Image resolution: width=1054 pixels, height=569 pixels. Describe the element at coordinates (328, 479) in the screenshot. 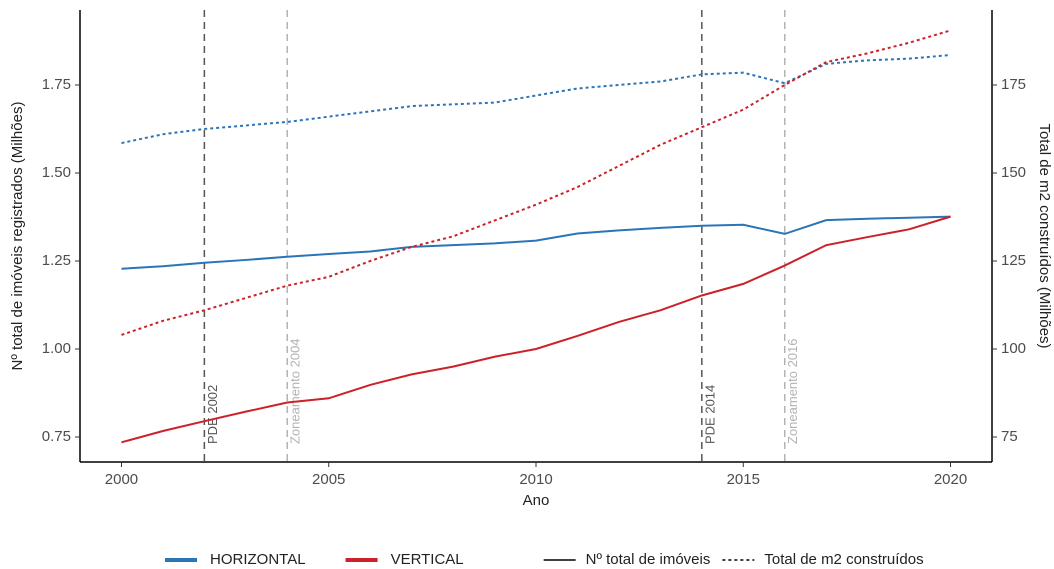

I see `x-tick-label: 2005` at that location.